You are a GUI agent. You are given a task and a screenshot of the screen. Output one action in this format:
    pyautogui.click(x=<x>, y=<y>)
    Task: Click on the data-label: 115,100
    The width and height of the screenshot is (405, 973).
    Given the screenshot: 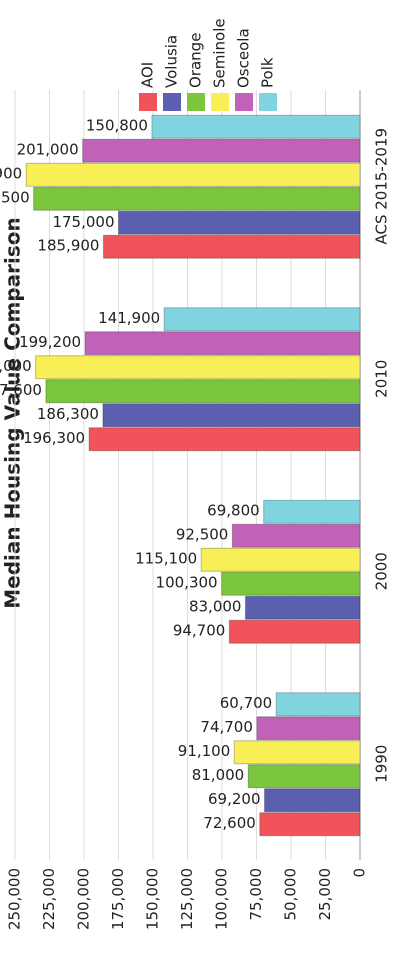 What is the action you would take?
    pyautogui.click(x=166, y=559)
    